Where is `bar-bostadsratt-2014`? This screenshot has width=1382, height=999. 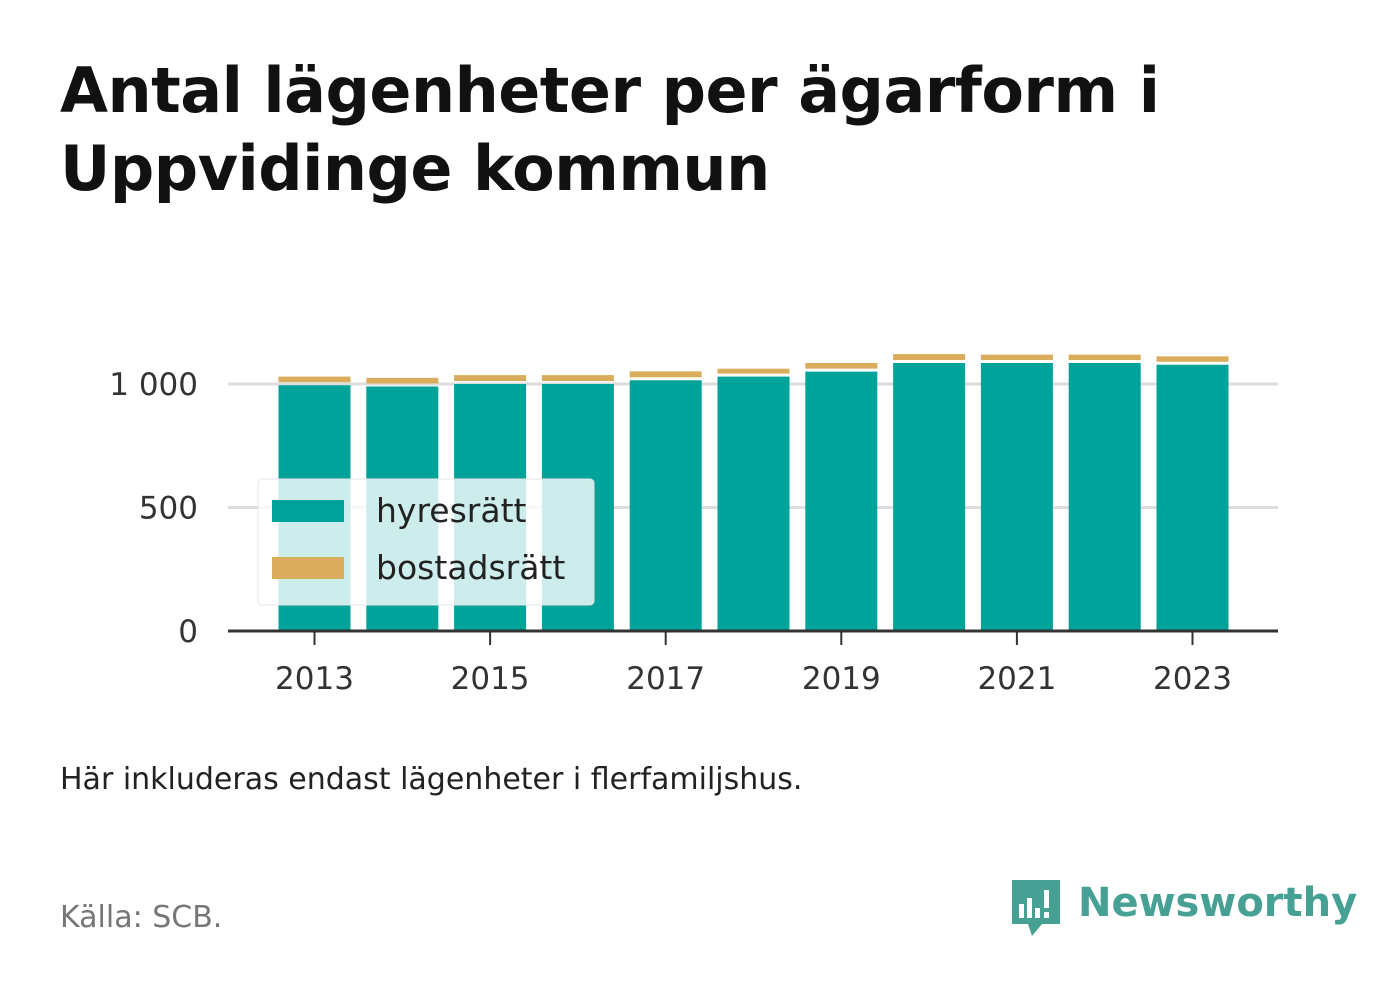
bar-bostadsratt-2014 is located at coordinates (402, 380).